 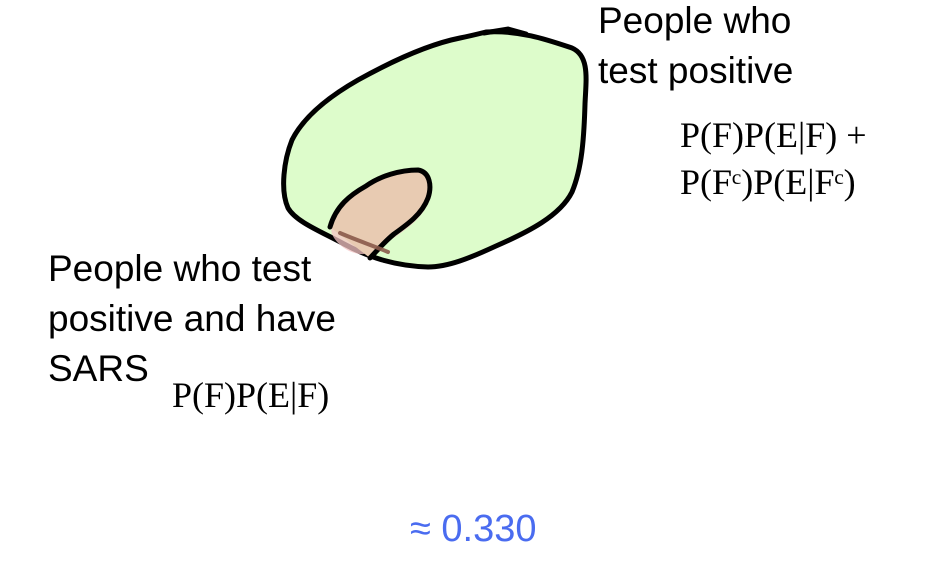 What do you see at coordinates (768, 182) in the screenshot?
I see `test-positive-formula-line: P(Fᶜ)P(E|Fᶜ)` at bounding box center [768, 182].